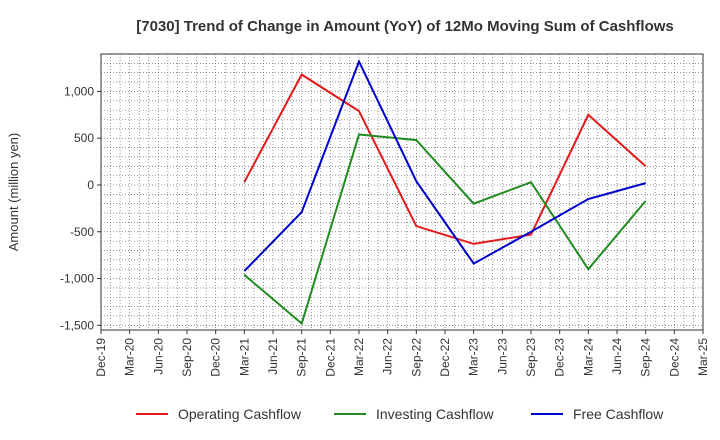 Image resolution: width=720 pixels, height=440 pixels. What do you see at coordinates (588, 357) in the screenshot?
I see `x-tick-label: Mar-24` at bounding box center [588, 357].